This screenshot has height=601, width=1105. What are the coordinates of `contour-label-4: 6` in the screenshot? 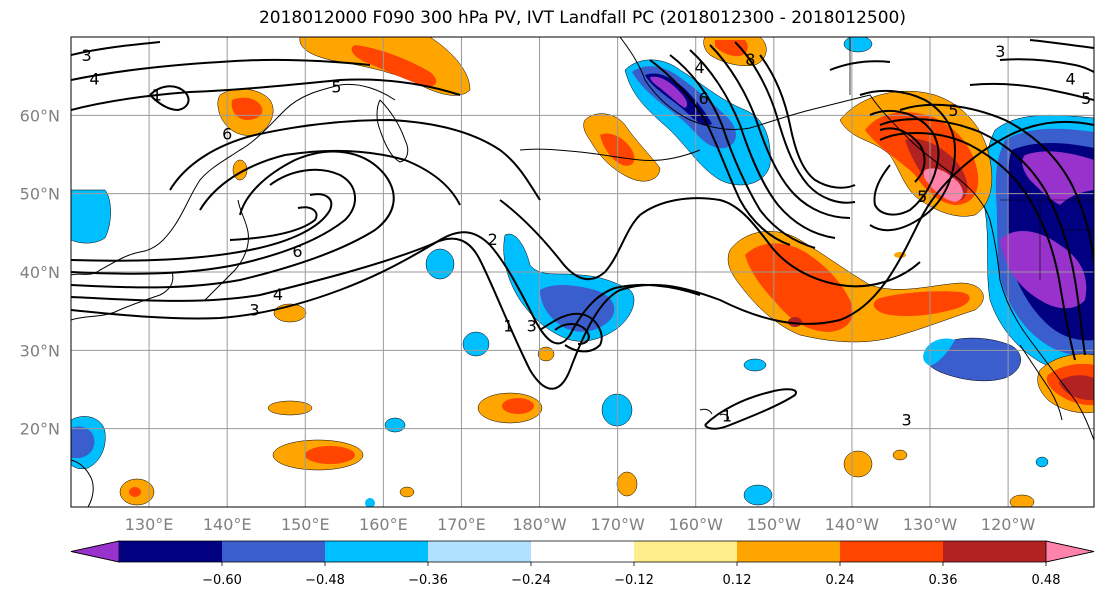 It's located at (227, 133).